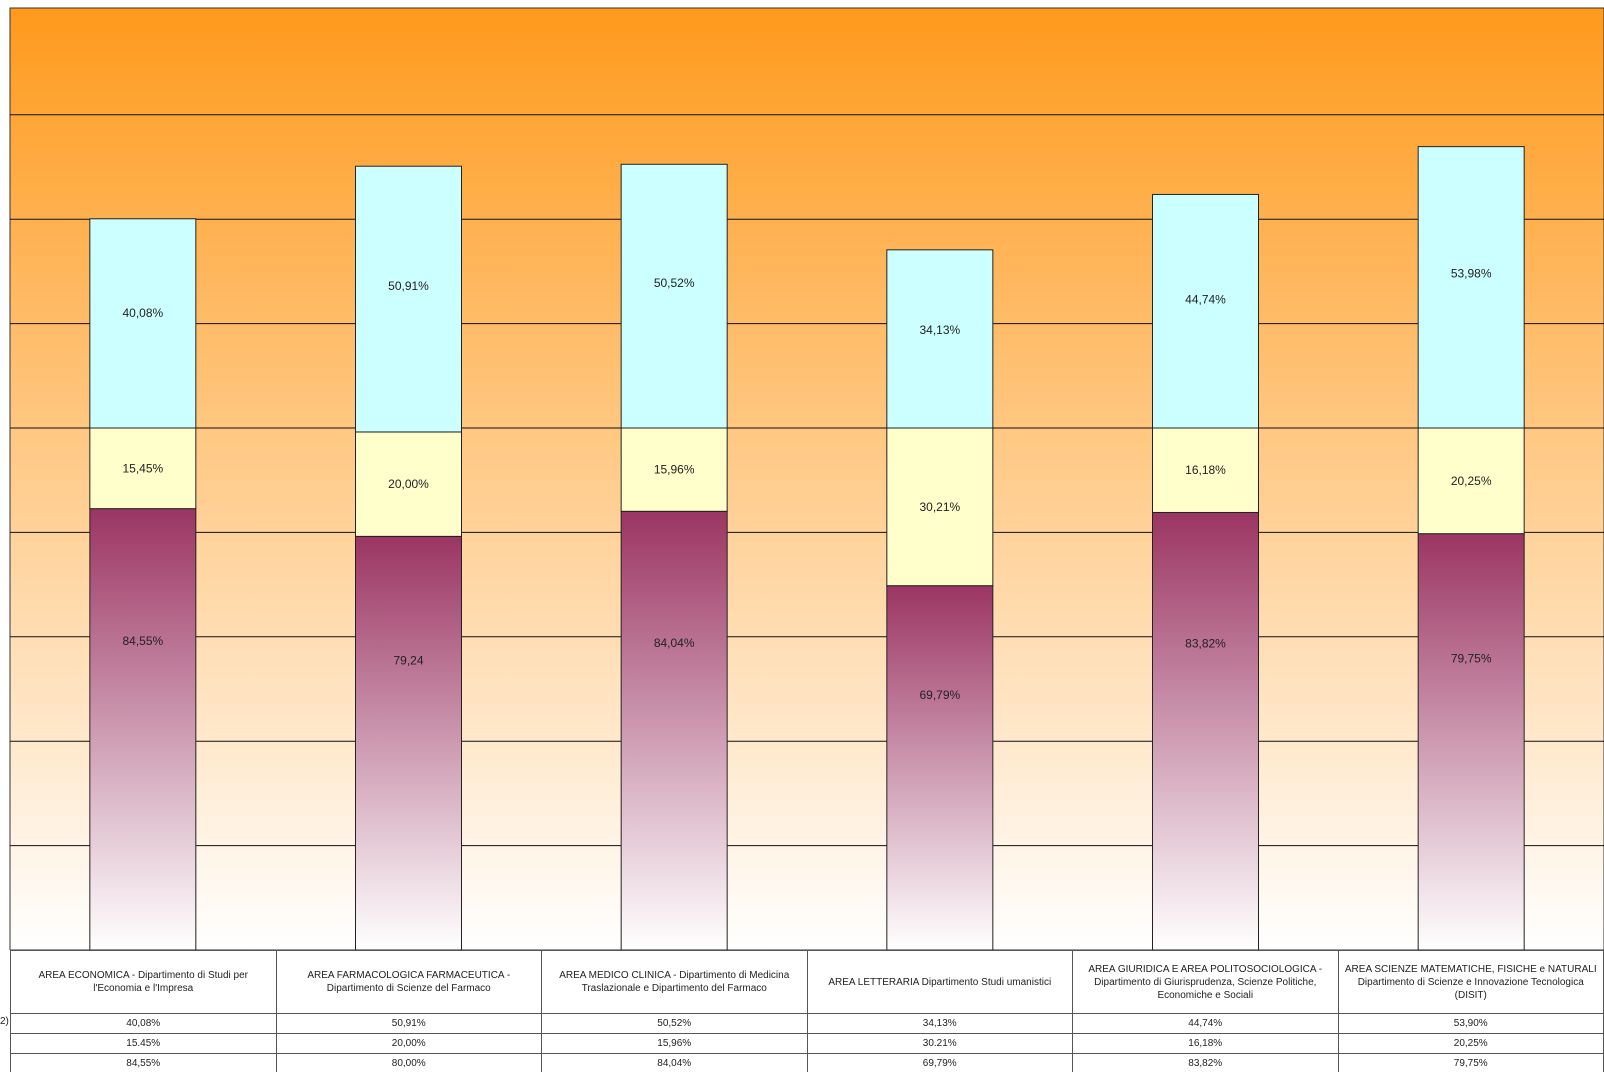  Describe the element at coordinates (1471, 273) in the screenshot. I see `bar-value-label-2-5: 53,98%` at that location.